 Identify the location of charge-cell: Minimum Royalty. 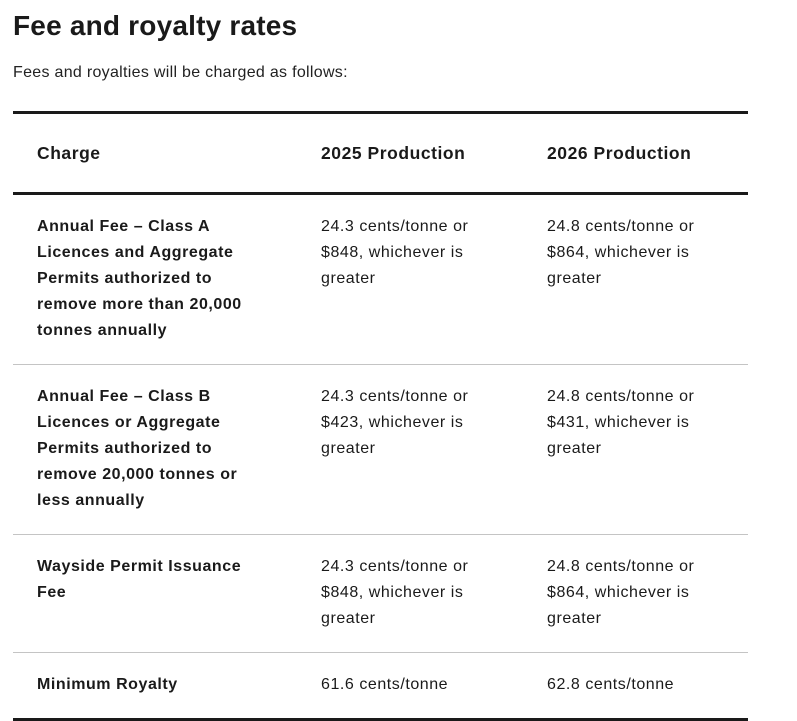
(107, 684).